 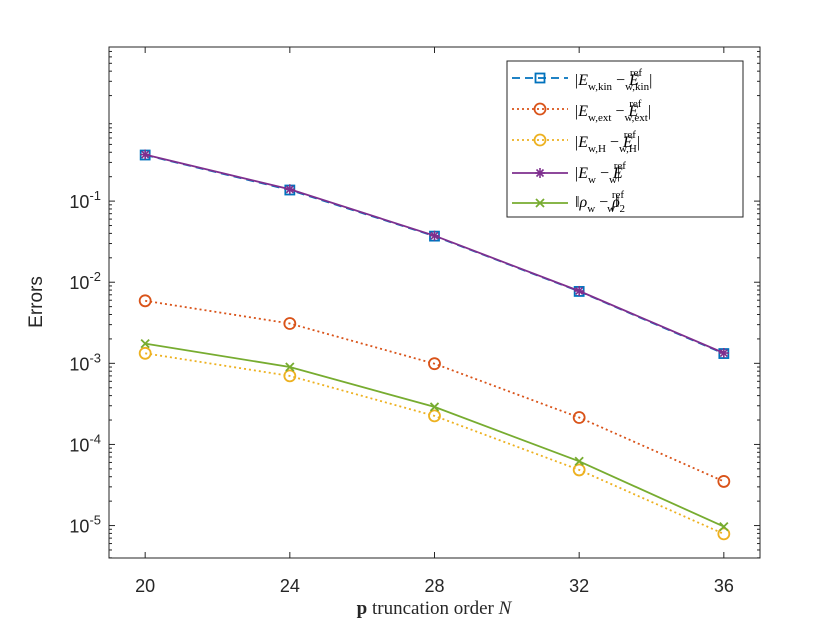 What do you see at coordinates (600, 202) in the screenshot?
I see `legend-entry-4: ‖ρw − ρref w‖2` at bounding box center [600, 202].